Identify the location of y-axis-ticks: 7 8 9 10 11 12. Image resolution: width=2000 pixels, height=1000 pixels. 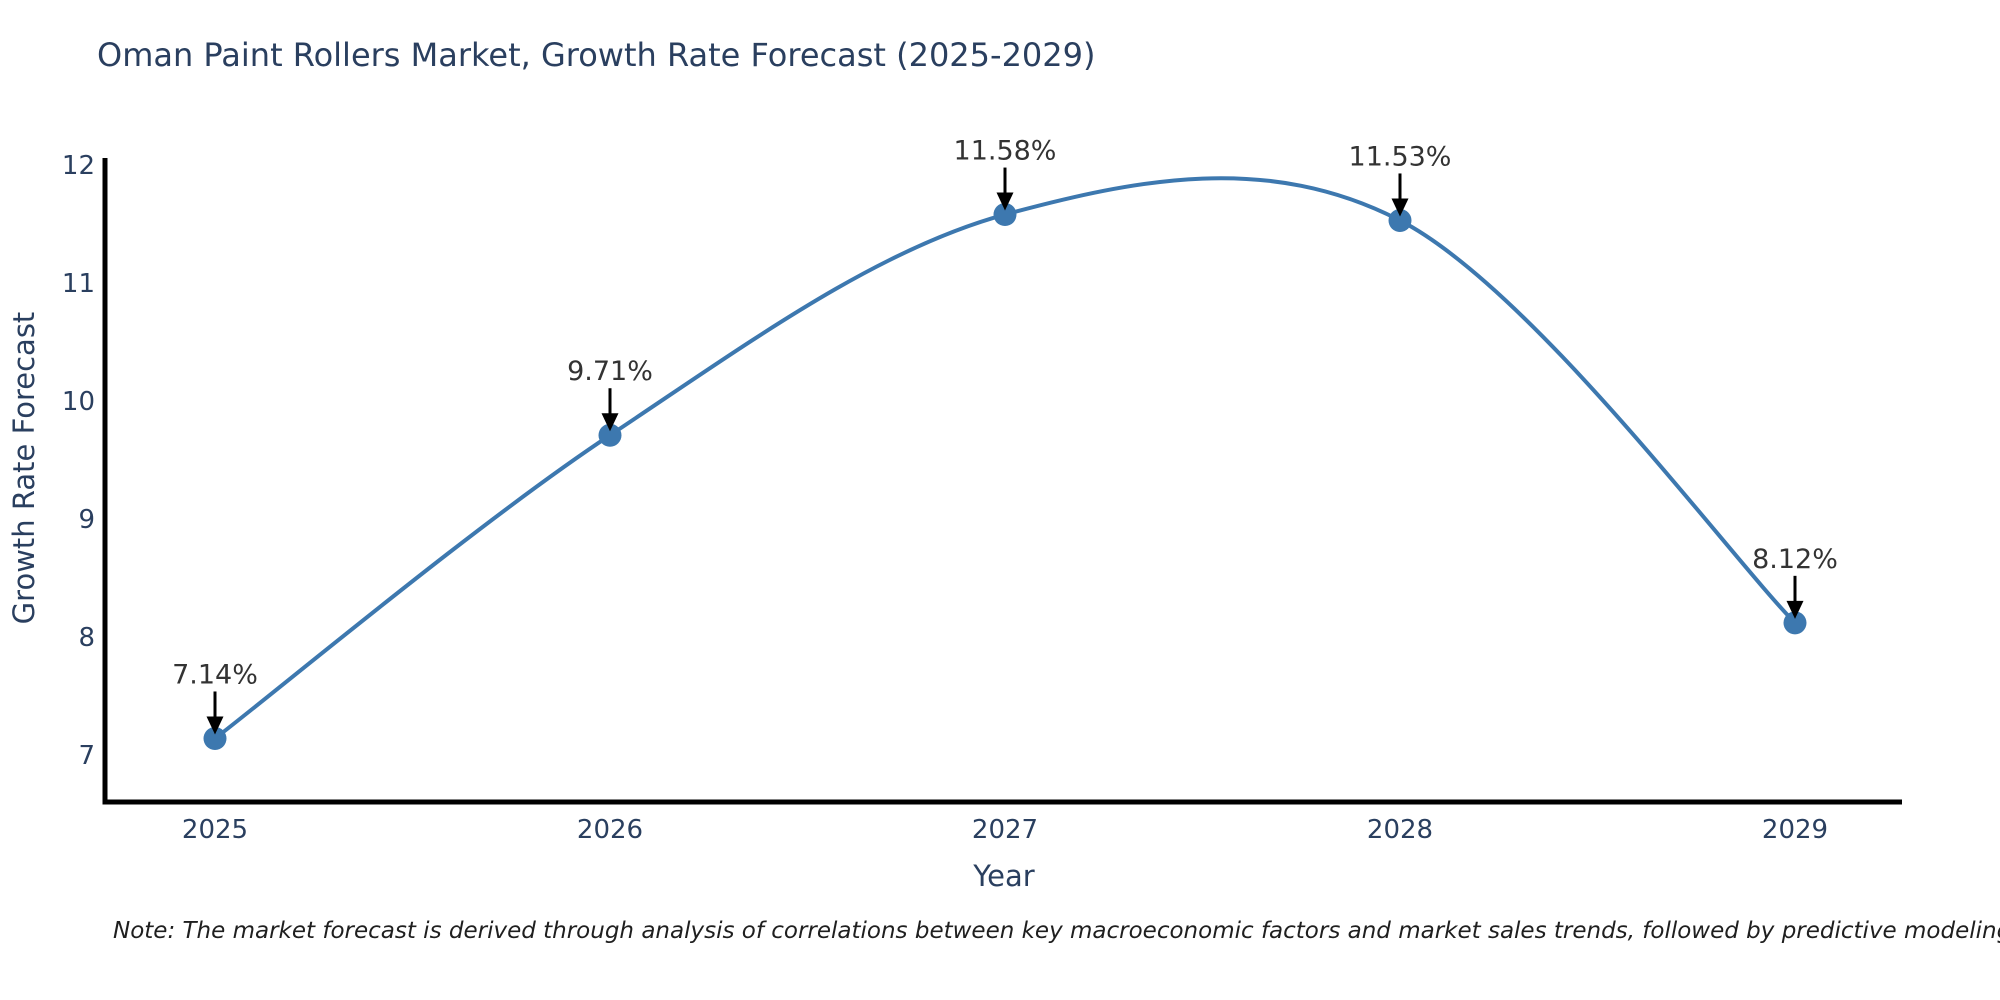
(78, 461).